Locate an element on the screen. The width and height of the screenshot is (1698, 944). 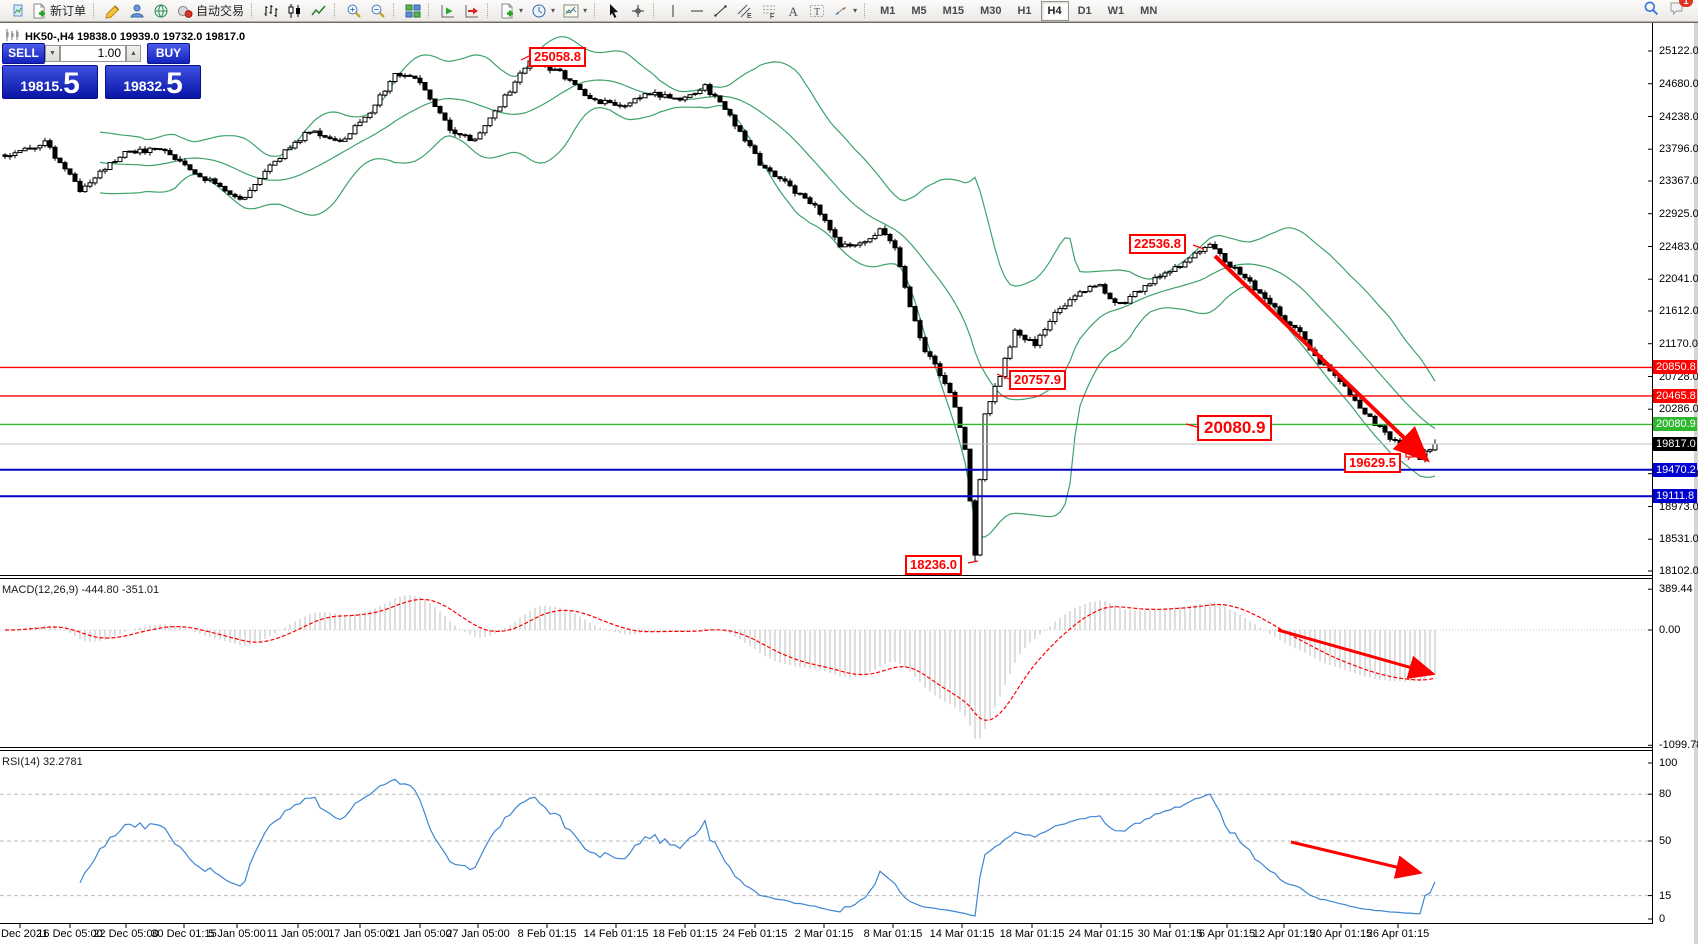
price-tick-label: 20286.0 is located at coordinates (1678, 409).